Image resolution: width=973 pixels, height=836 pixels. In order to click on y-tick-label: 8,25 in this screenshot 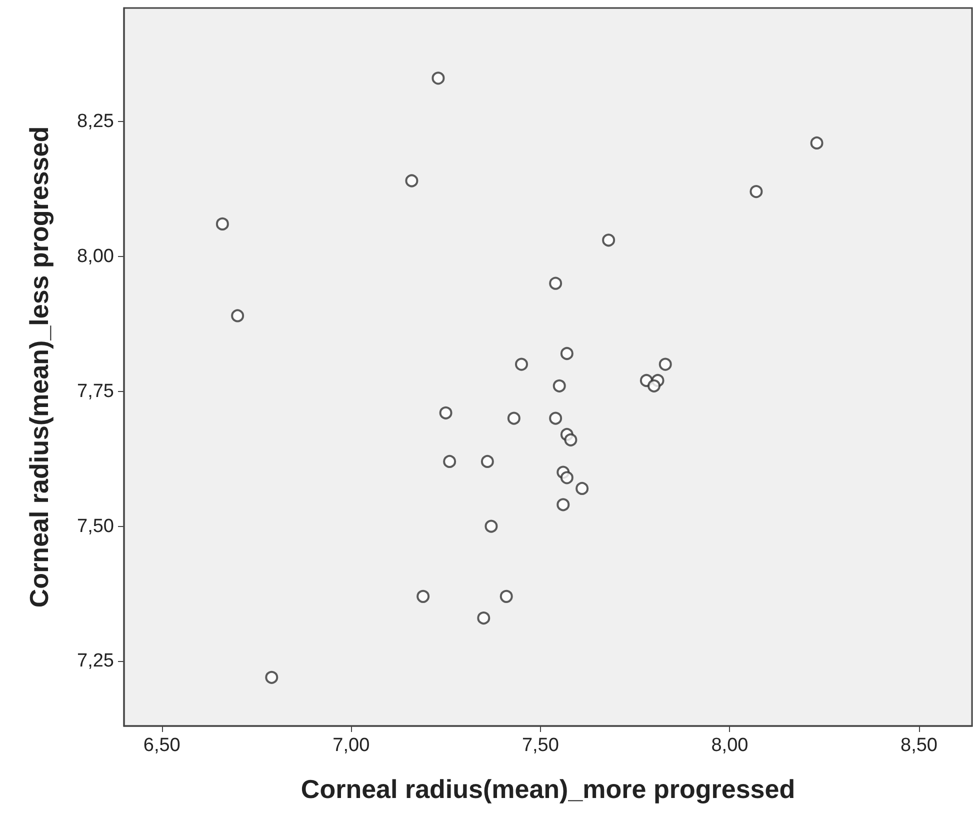, I will do `click(95, 121)`.